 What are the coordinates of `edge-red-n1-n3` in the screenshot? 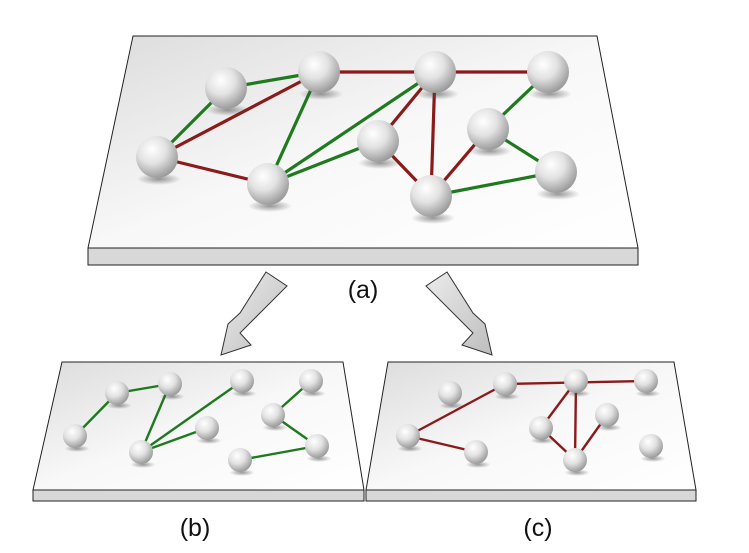 It's located at (456, 410).